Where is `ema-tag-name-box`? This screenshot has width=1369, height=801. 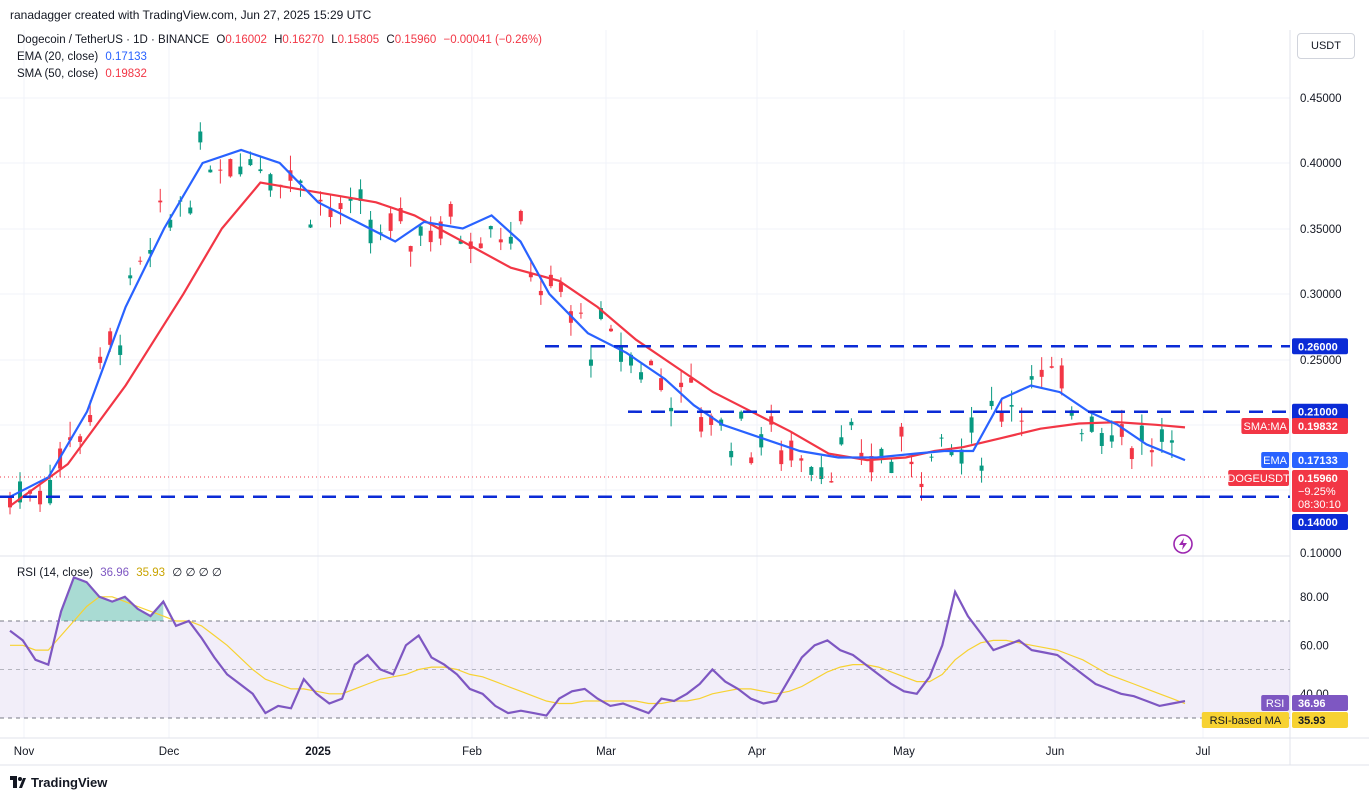
ema-tag-name-box is located at coordinates (1275, 460).